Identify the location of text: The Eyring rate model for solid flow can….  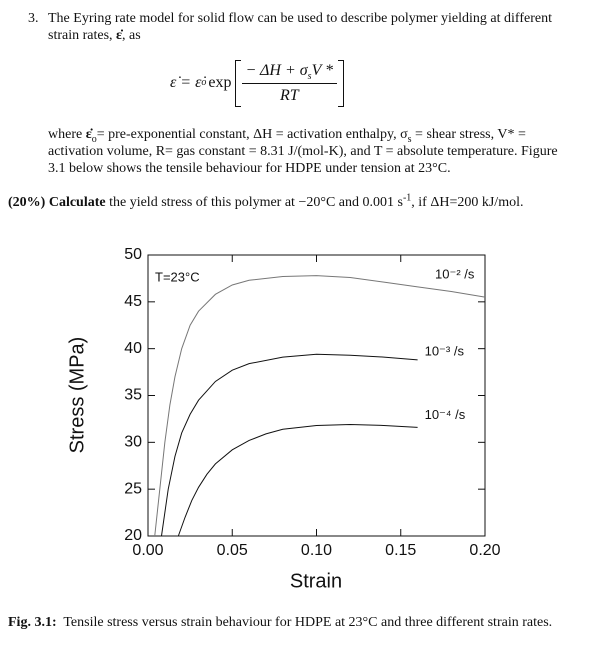
(300, 27).